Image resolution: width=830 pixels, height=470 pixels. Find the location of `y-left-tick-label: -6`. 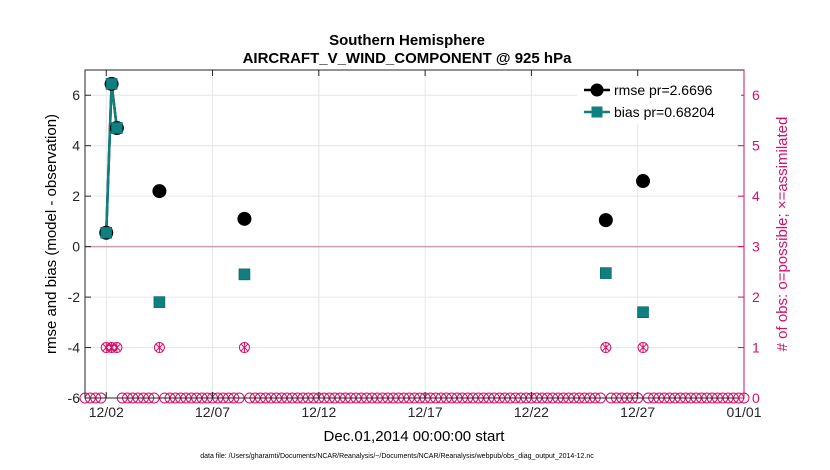

y-left-tick-label: -6 is located at coordinates (74, 398).